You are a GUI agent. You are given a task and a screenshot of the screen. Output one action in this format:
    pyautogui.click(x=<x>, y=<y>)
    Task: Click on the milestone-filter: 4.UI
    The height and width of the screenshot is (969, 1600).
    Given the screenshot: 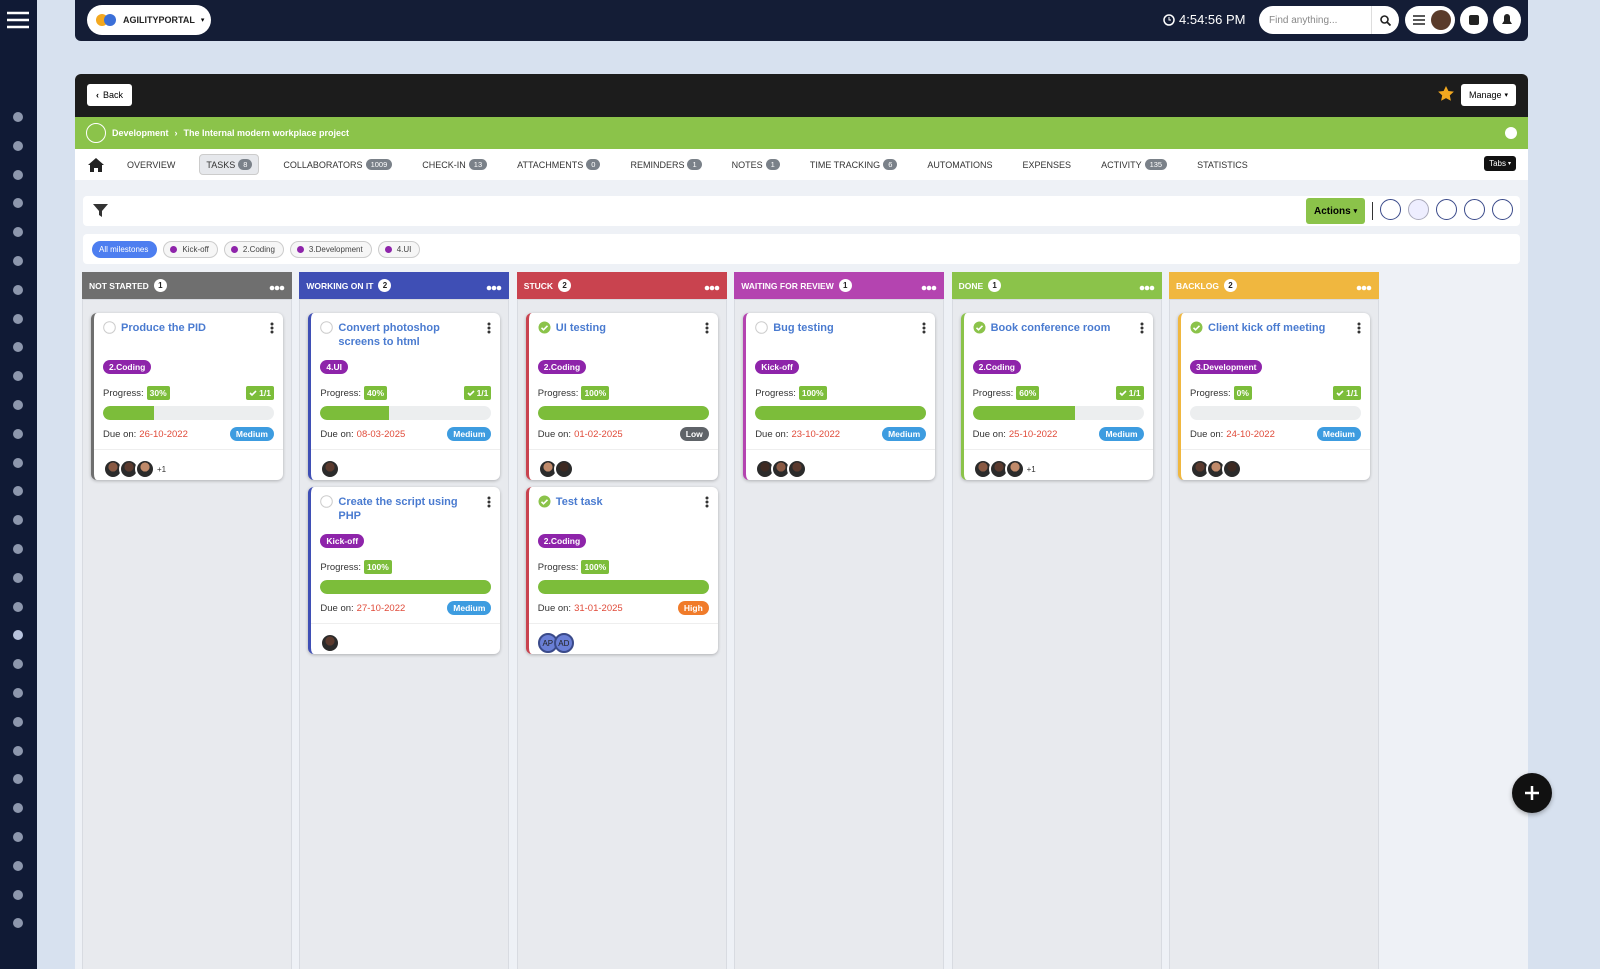 What is the action you would take?
    pyautogui.click(x=399, y=249)
    